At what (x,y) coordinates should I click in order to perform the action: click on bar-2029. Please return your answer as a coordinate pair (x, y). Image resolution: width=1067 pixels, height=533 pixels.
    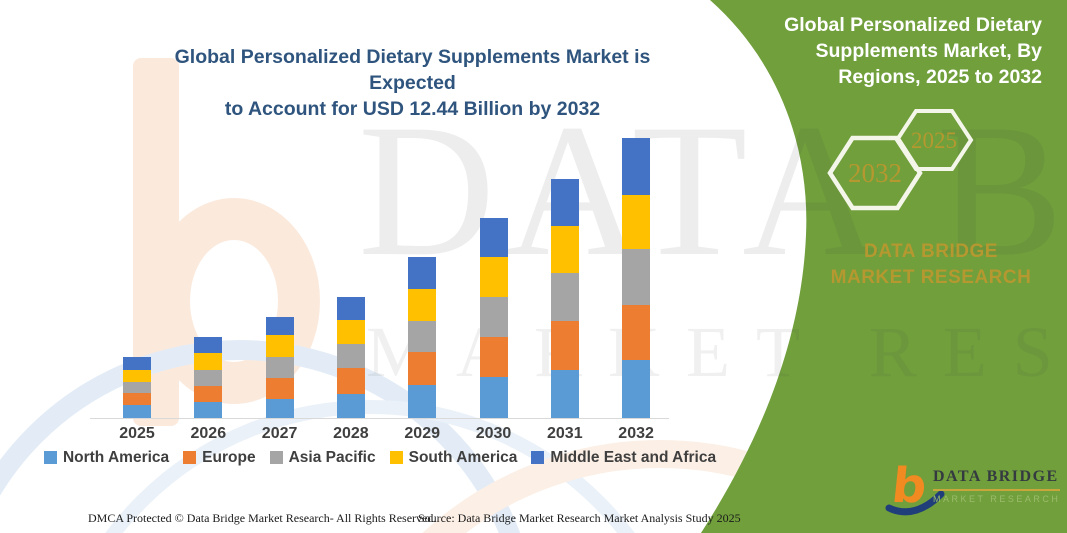
    Looking at the image, I should click on (422, 337).